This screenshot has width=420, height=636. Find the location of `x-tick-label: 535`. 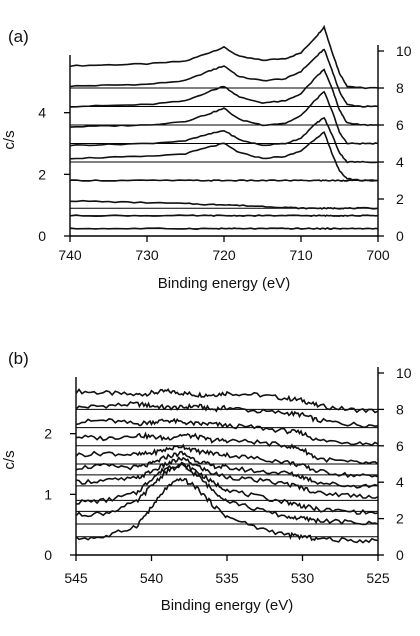

x-tick-label: 535 is located at coordinates (227, 578).